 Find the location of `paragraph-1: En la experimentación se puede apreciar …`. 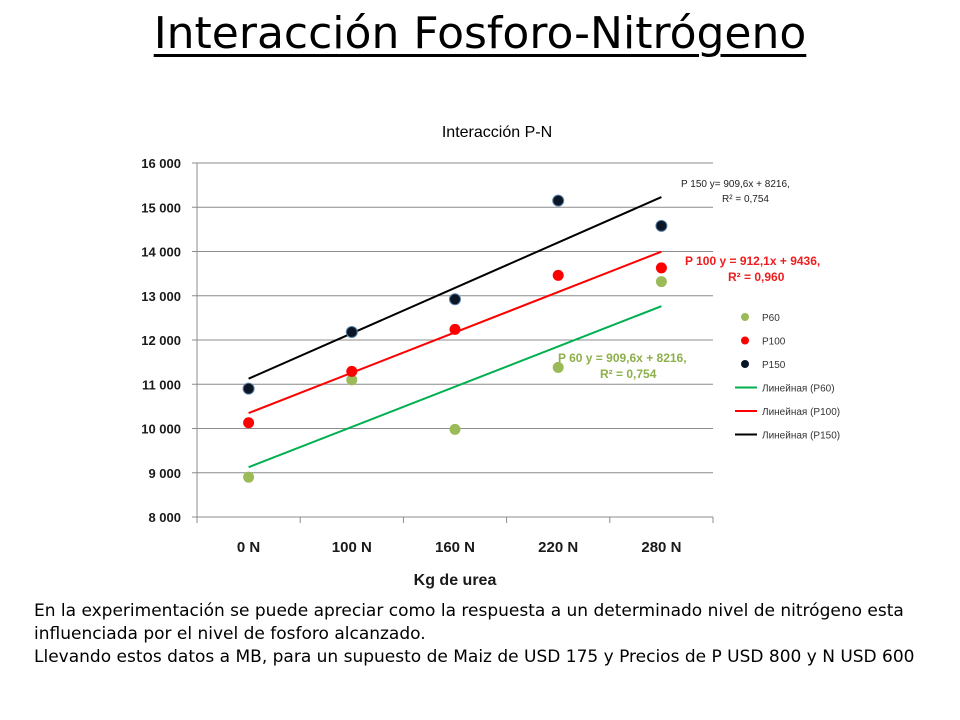

paragraph-1: En la experimentación se puede apreciar … is located at coordinates (469, 622).